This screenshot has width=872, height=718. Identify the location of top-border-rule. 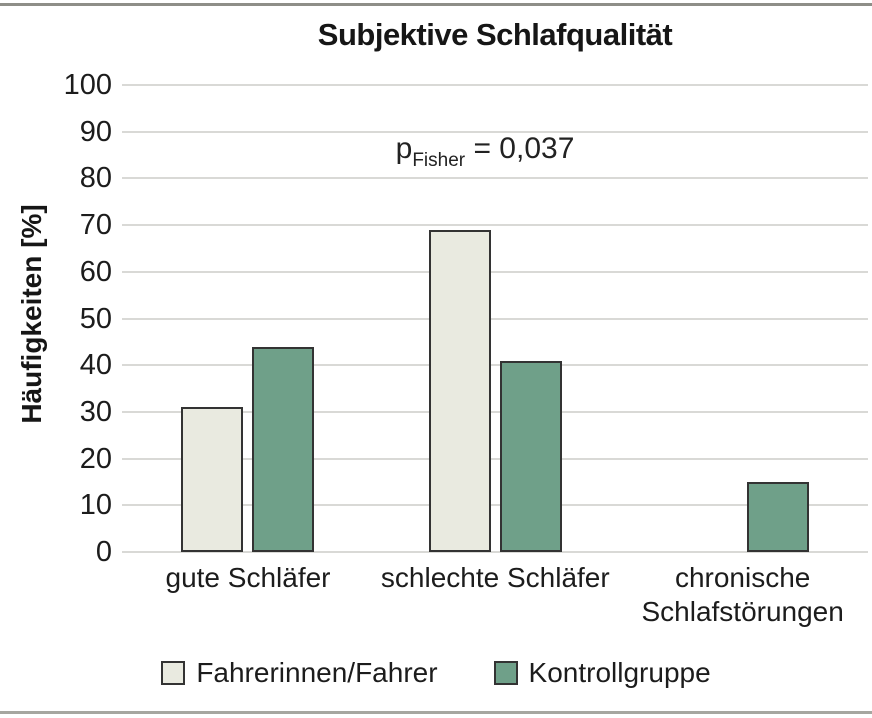
(436, 4).